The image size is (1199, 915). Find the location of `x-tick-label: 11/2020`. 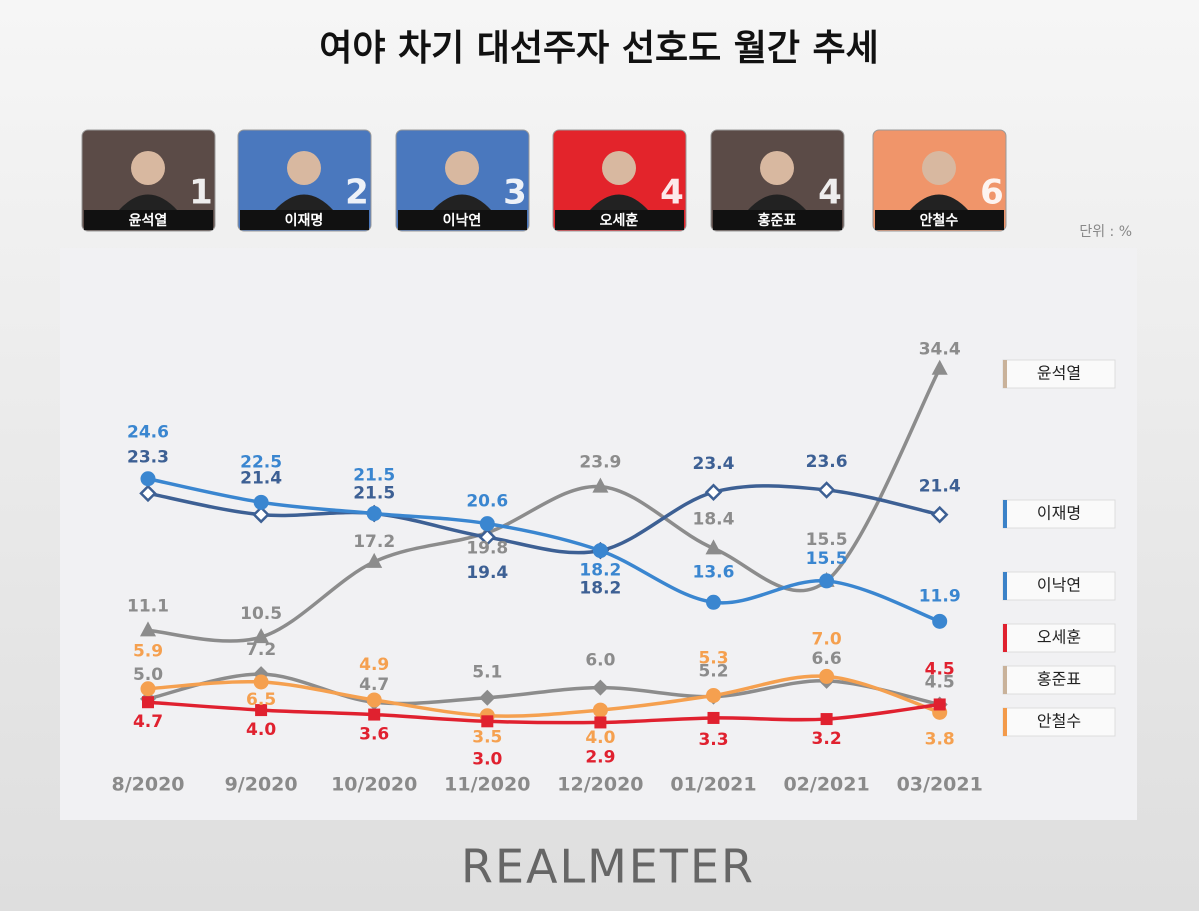

x-tick-label: 11/2020 is located at coordinates (487, 785).